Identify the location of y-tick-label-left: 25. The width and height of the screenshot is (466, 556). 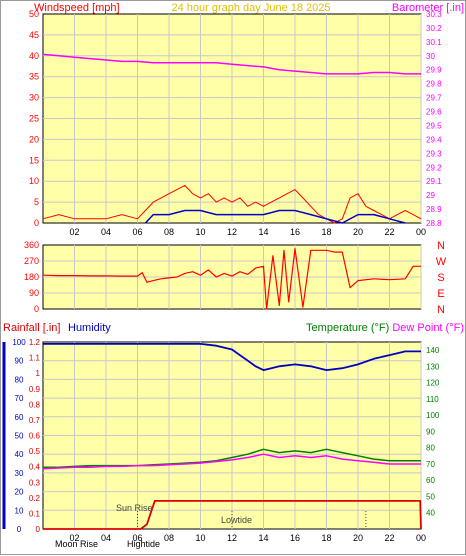
(34, 119).